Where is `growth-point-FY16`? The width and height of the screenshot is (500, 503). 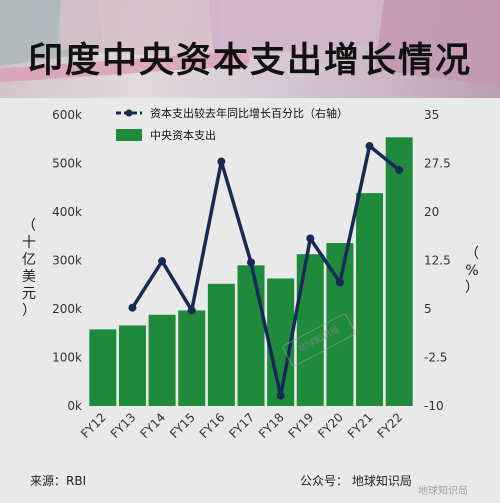 growth-point-FY16 is located at coordinates (221, 161).